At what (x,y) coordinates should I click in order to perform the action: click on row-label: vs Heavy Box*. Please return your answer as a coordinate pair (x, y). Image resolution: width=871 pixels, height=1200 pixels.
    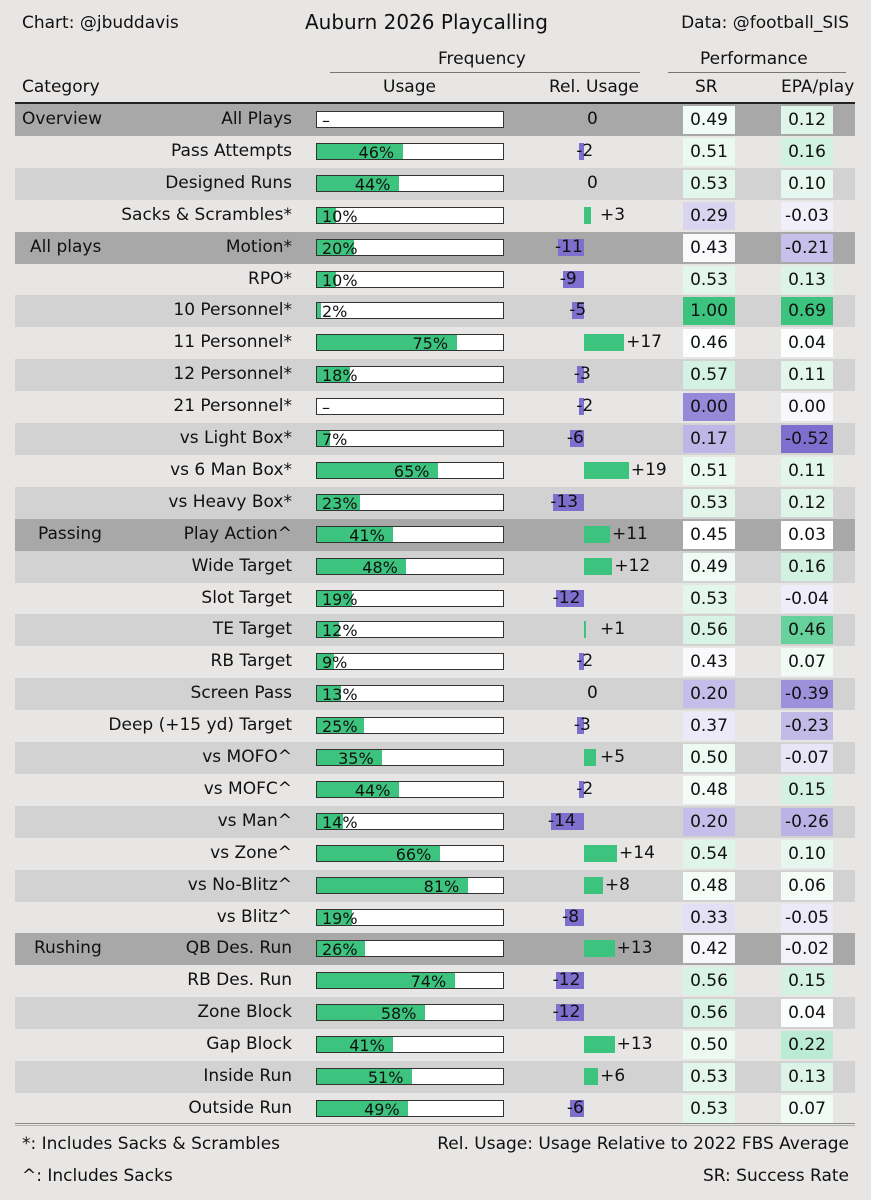
    Looking at the image, I should click on (230, 501).